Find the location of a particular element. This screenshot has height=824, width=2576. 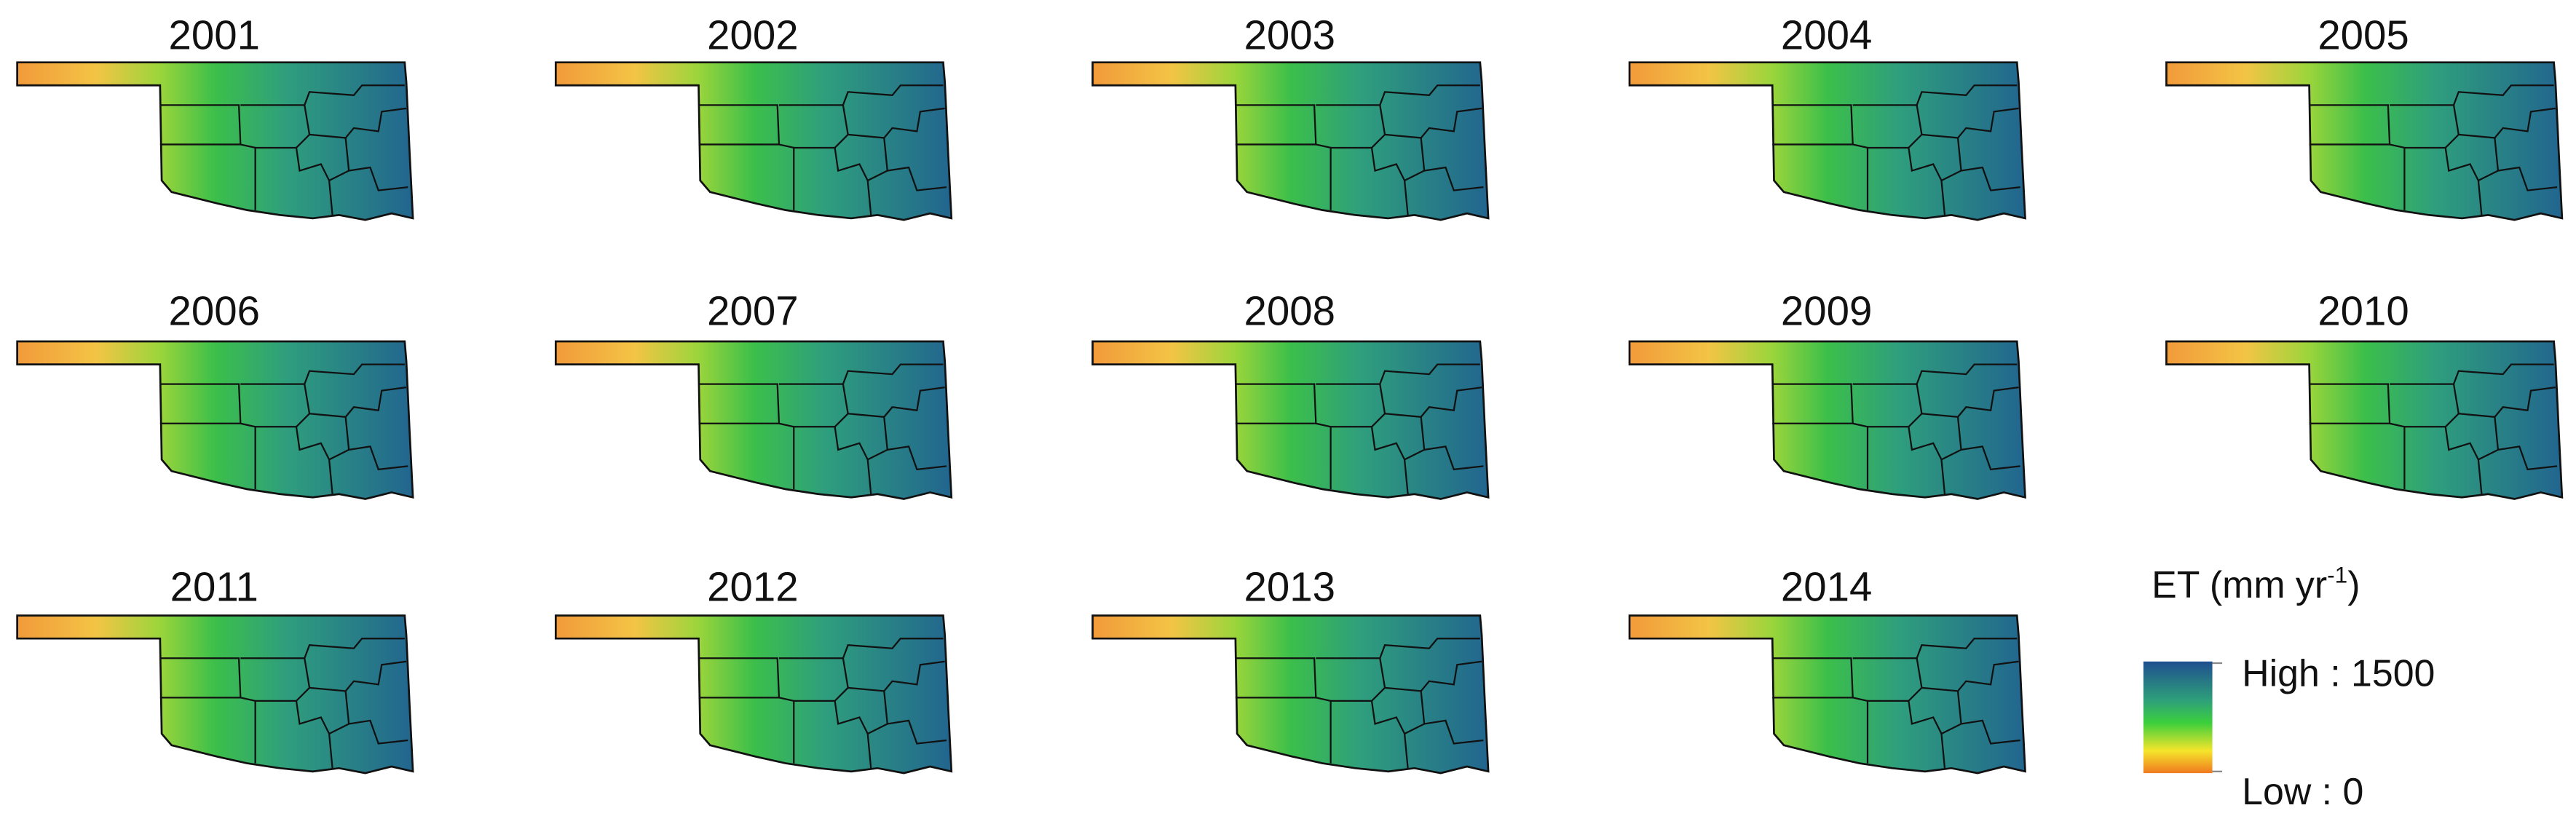

map-title: 2008 is located at coordinates (1289, 310).